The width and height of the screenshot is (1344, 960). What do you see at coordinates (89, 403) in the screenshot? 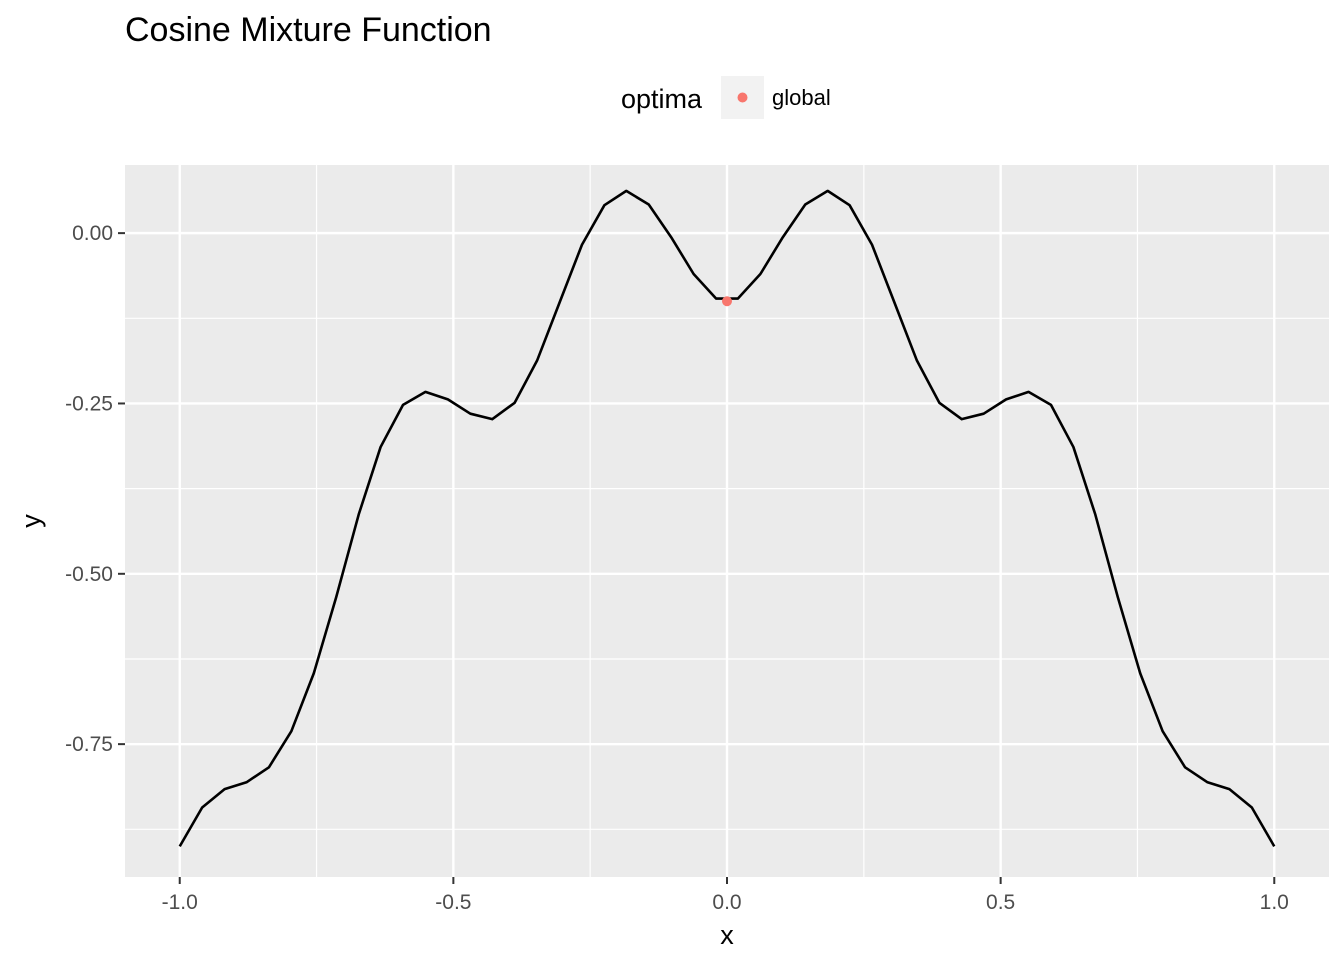
I see `y-tick-label: -0.25` at bounding box center [89, 403].